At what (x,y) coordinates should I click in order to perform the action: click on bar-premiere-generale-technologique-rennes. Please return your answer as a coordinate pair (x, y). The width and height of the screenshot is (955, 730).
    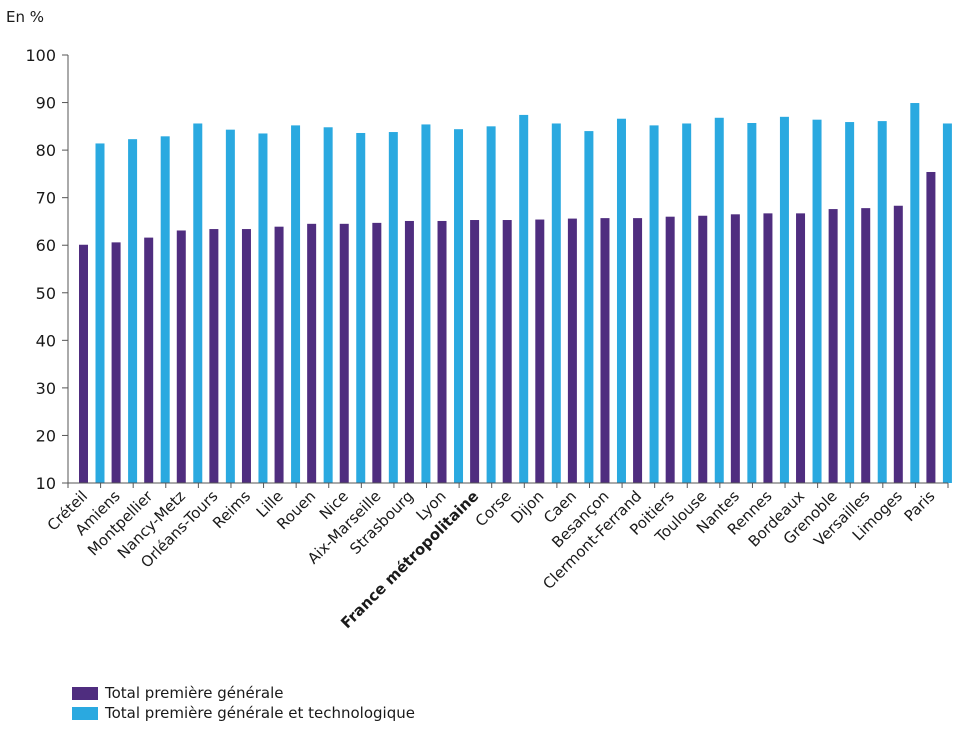
    Looking at the image, I should click on (784, 299).